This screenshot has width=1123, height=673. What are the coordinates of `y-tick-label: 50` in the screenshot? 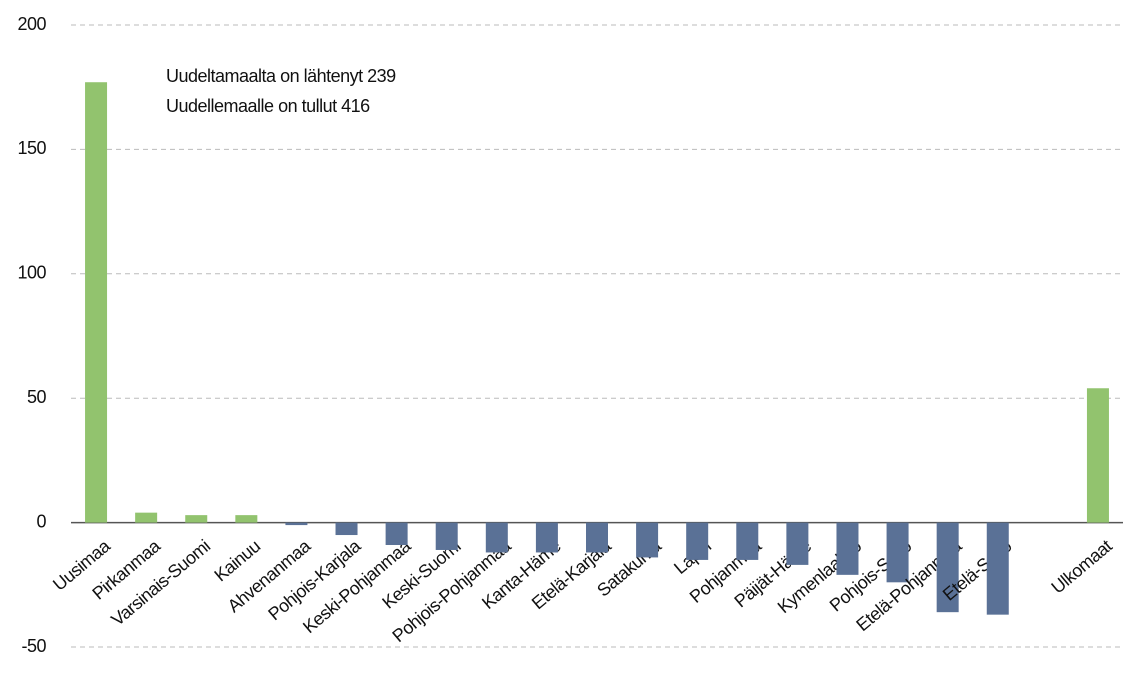 It's located at (37, 397).